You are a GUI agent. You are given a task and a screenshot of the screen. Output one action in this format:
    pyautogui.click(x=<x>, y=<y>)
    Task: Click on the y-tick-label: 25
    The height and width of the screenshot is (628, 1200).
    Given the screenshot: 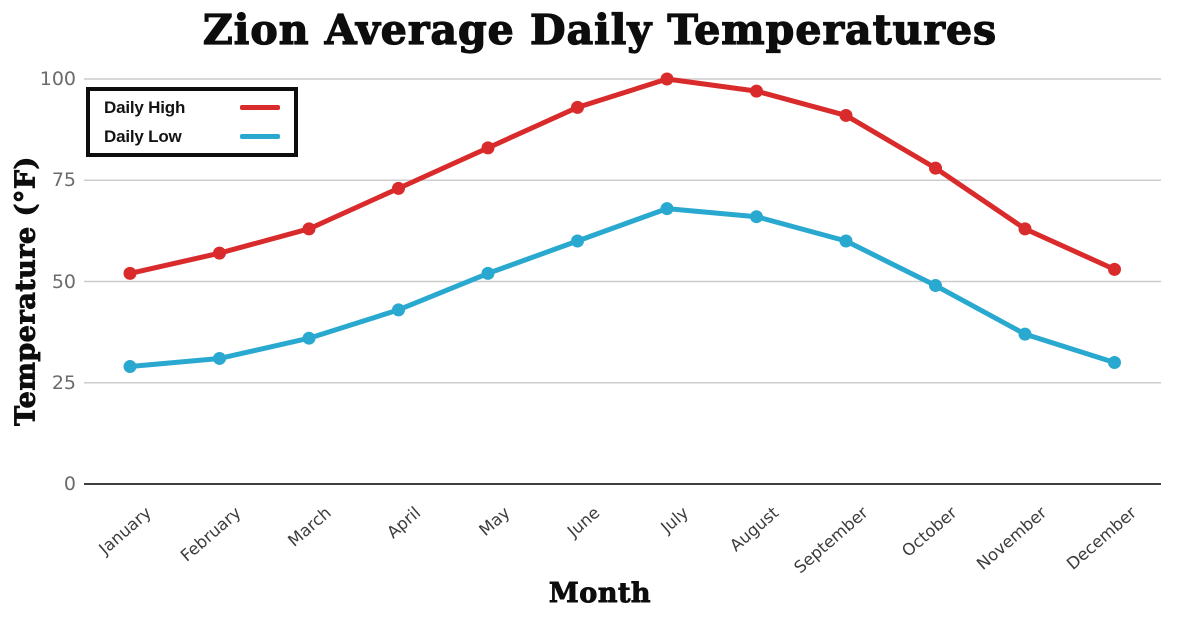 What is the action you would take?
    pyautogui.click(x=63, y=382)
    